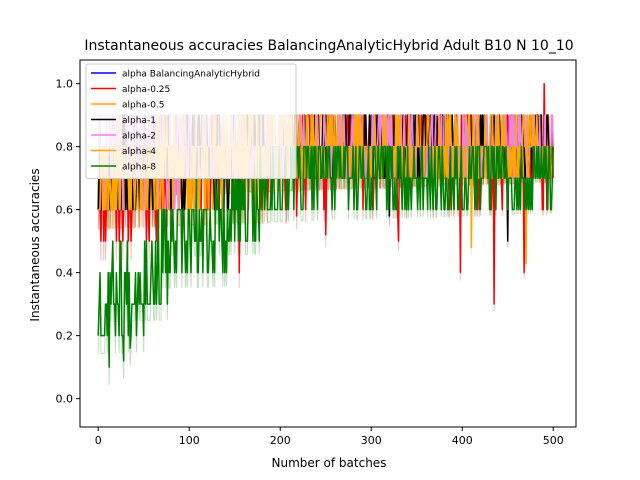  I want to click on legend-label: alpha BalancingAnalyticHybrid, so click(191, 75).